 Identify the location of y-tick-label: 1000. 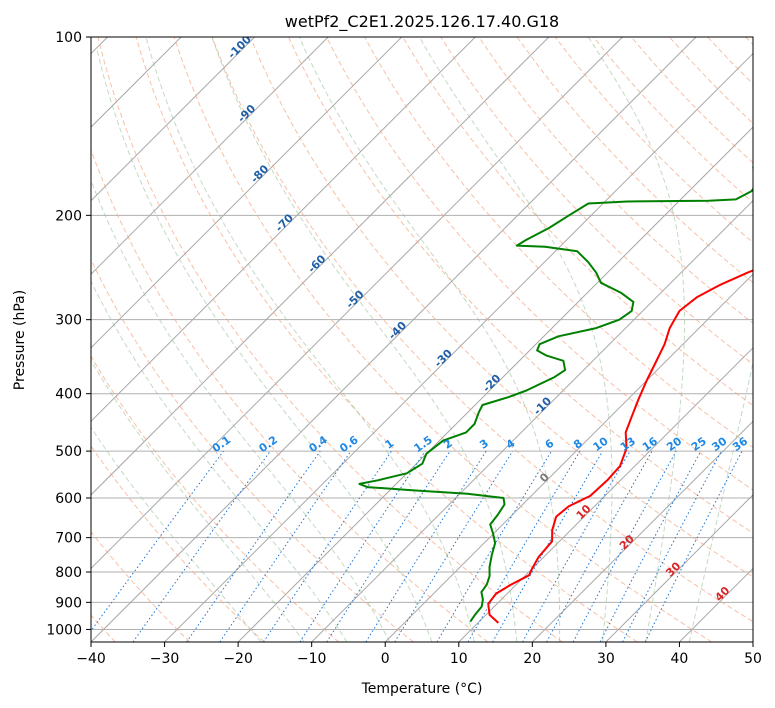
(64, 630).